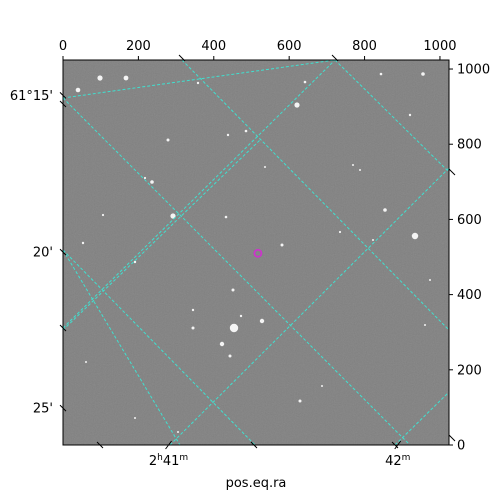 The image size is (500, 500). Describe the element at coordinates (31, 96) in the screenshot. I see `dec-tick-label: 61°15'` at that location.